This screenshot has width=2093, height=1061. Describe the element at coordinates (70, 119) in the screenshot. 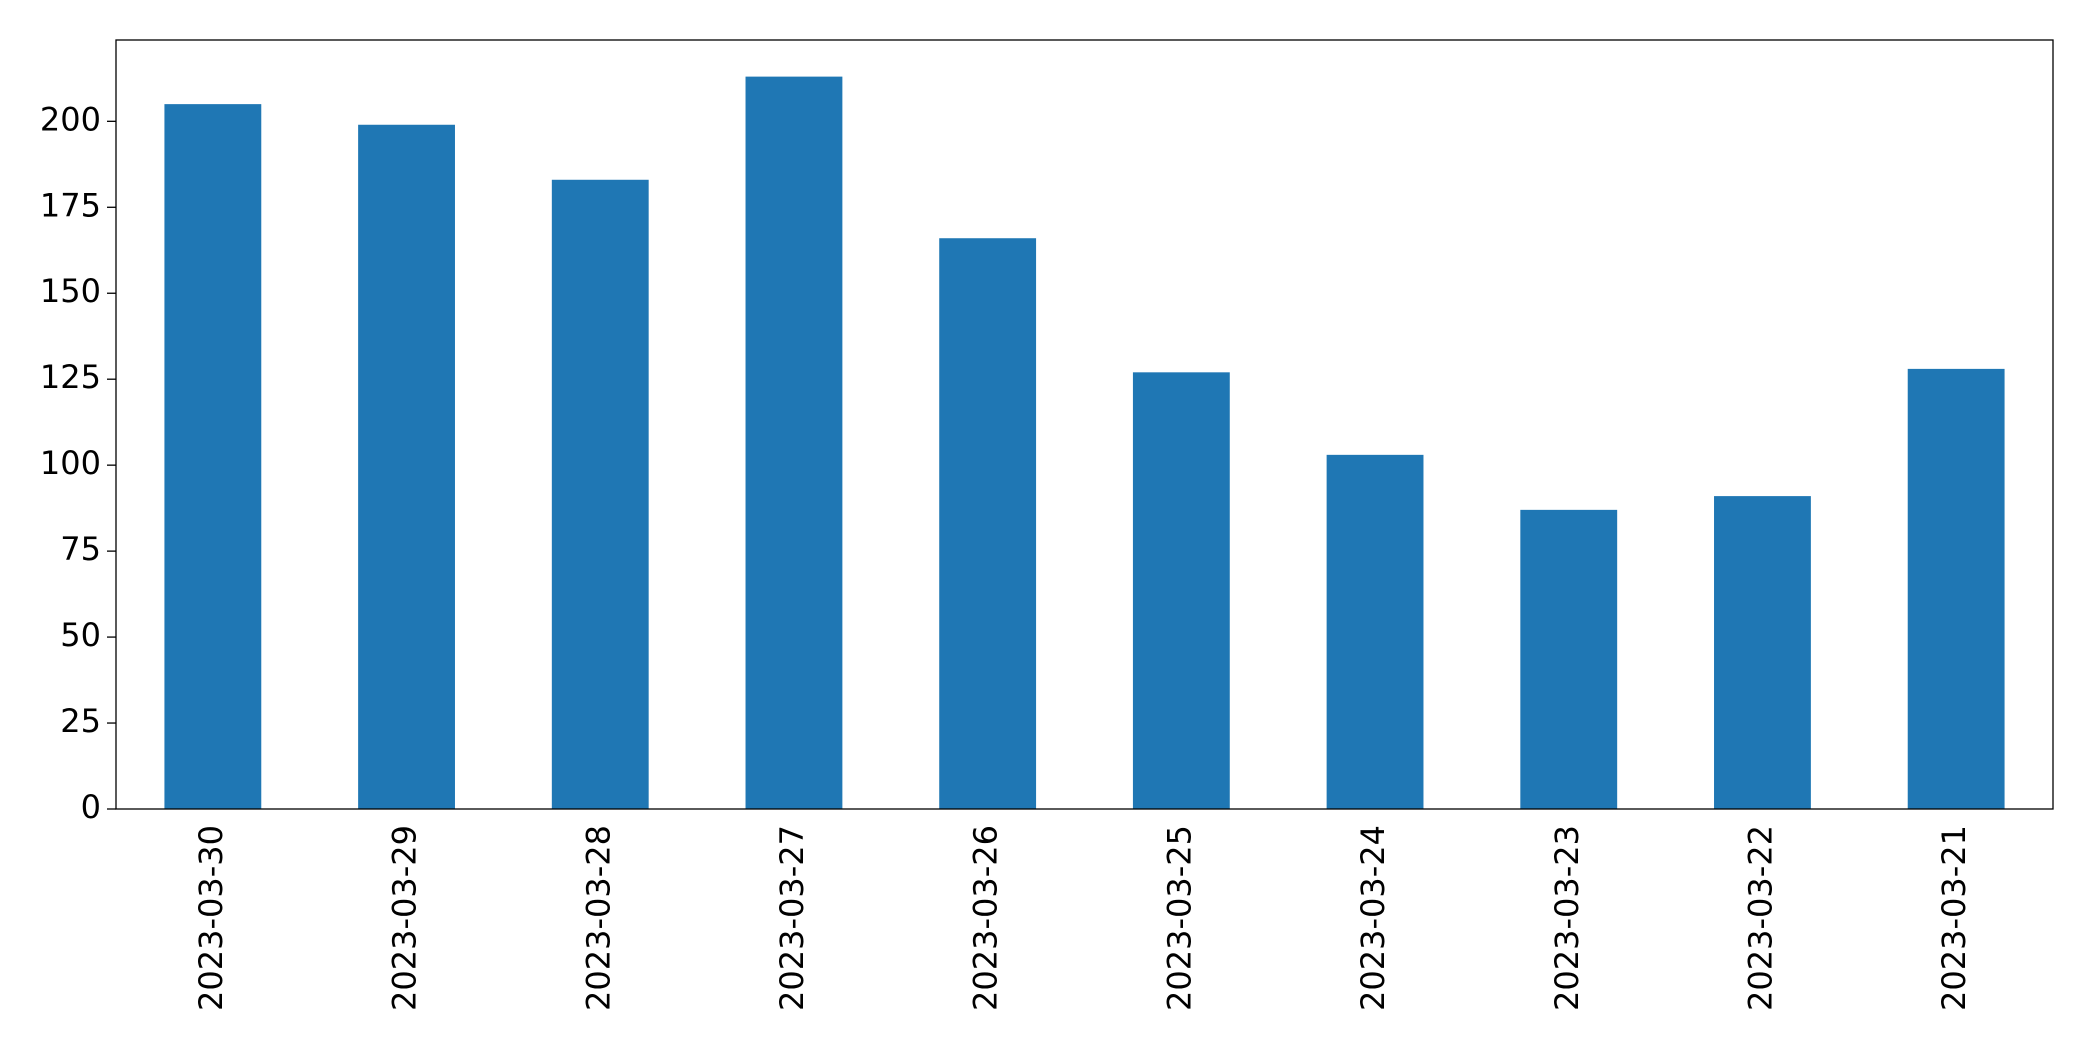

I see `y-tick-label: 200` at that location.